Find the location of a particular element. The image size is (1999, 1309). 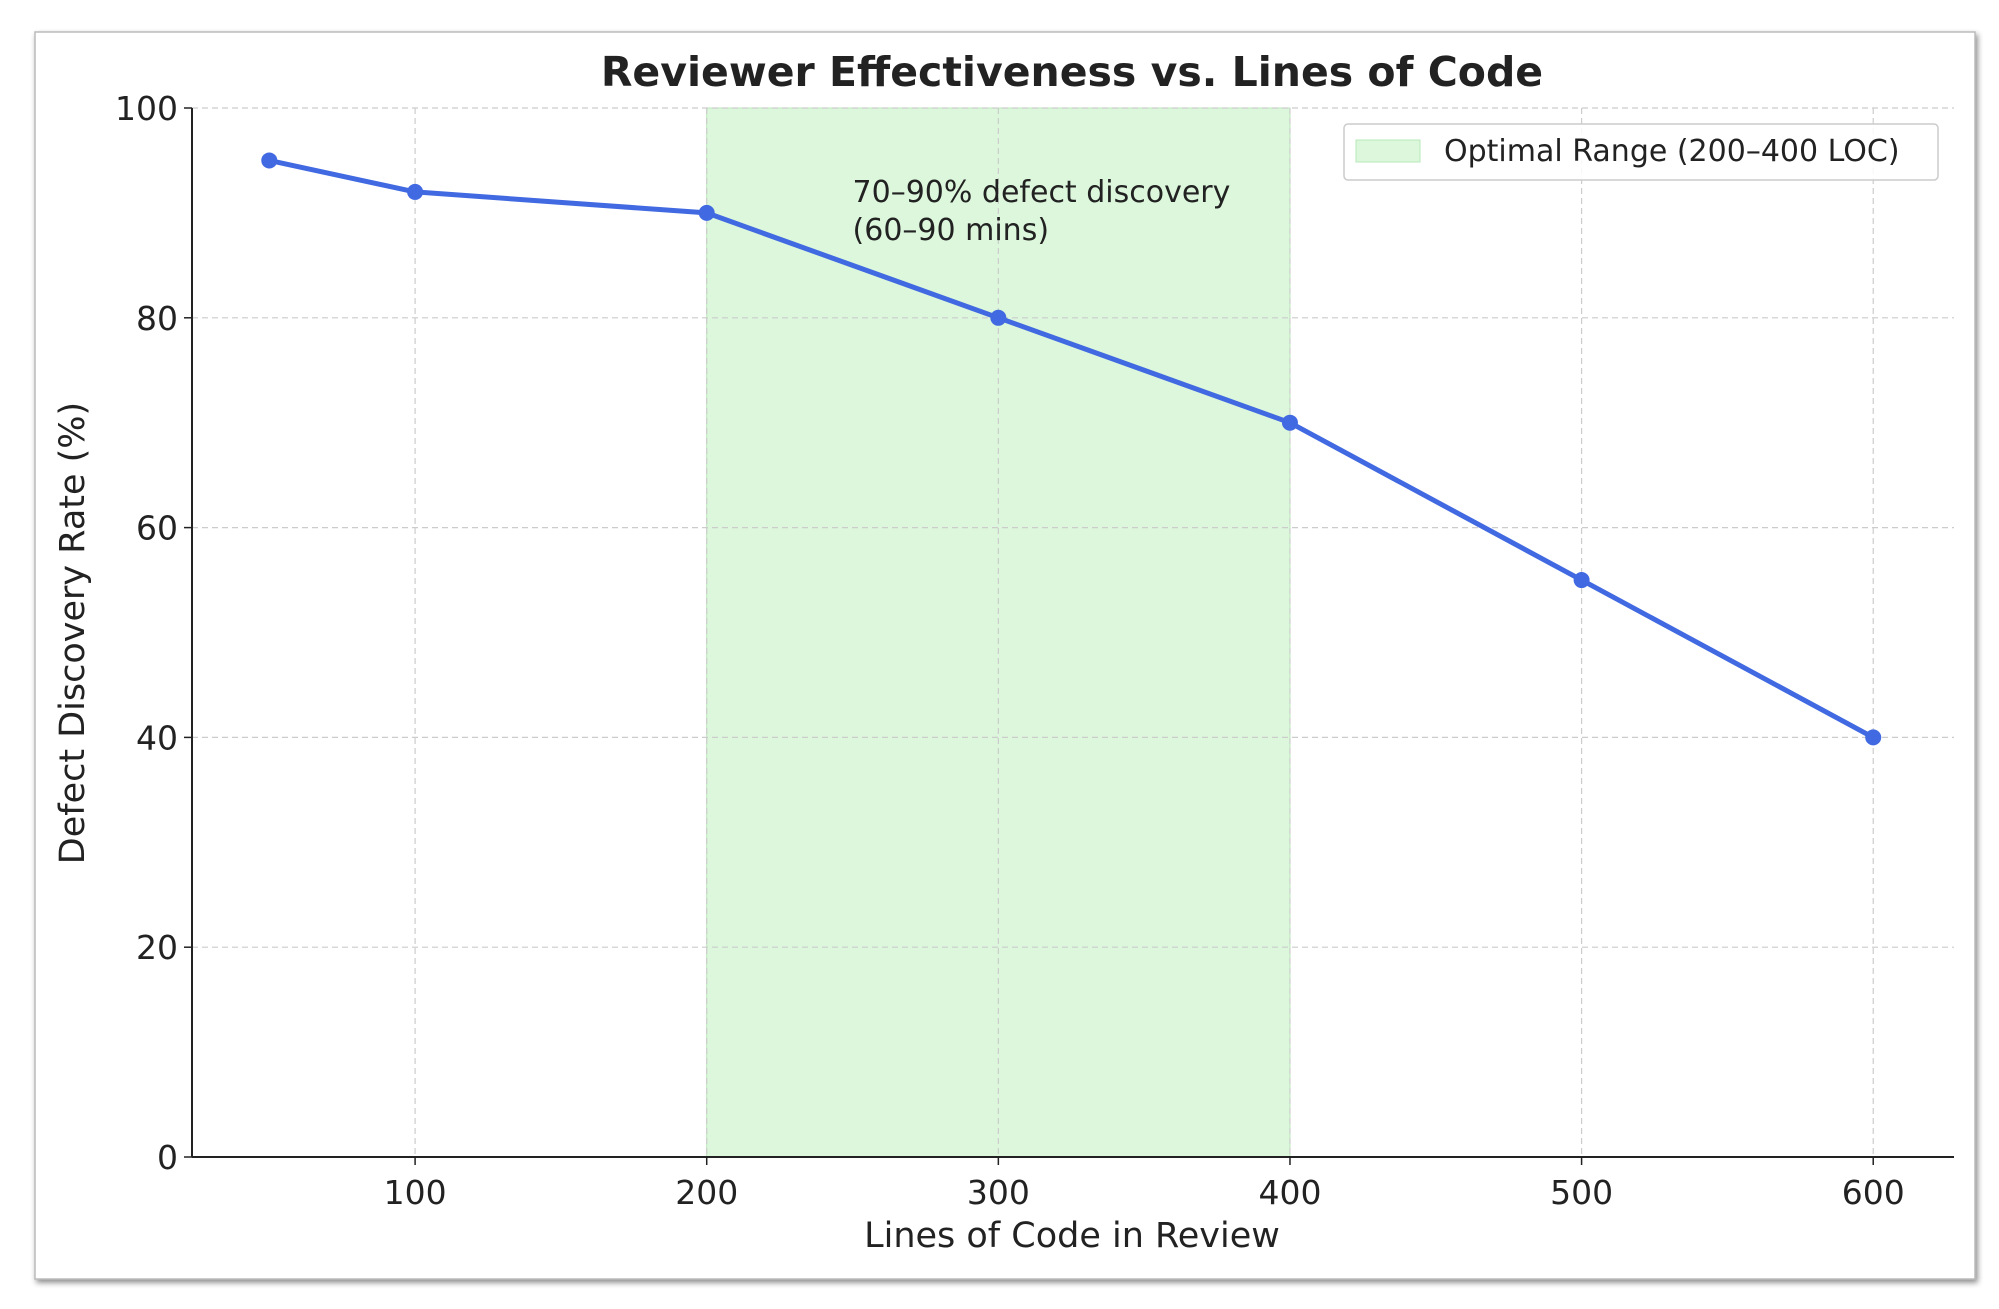

y-tick-label: 100 is located at coordinates (146, 108).